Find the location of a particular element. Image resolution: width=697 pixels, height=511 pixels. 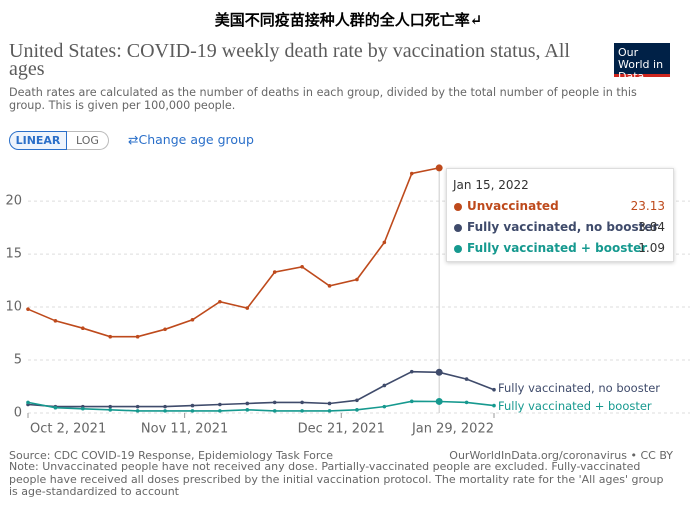

y-tick-label: 10 is located at coordinates (13, 307).